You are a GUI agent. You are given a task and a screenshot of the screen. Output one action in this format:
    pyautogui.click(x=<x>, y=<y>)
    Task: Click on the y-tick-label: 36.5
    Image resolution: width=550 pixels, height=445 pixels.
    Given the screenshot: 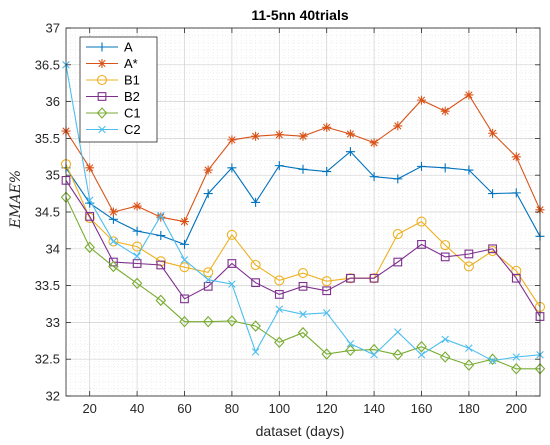 What is the action you would take?
    pyautogui.click(x=47, y=64)
    